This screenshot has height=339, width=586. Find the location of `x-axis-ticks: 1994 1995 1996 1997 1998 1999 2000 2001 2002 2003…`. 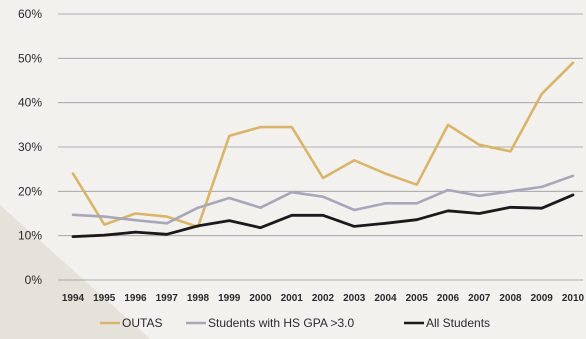

x-axis-ticks: 1994 1995 1996 1997 1998 1999 2000 2001 2002 2003… is located at coordinates (323, 298).